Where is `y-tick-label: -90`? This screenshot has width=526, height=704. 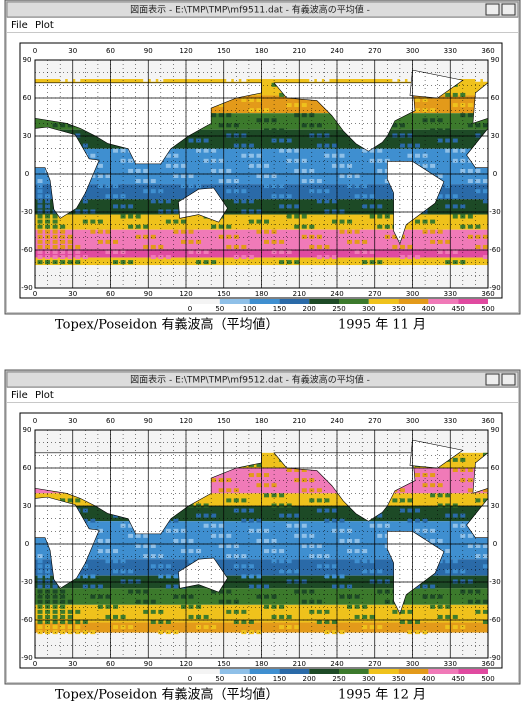 y-tick-label: -90 is located at coordinates (494, 288).